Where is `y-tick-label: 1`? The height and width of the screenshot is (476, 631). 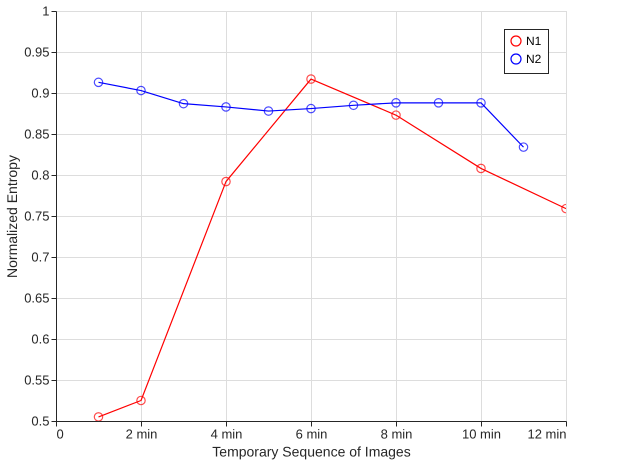
y-tick-label: 1 is located at coordinates (46, 11).